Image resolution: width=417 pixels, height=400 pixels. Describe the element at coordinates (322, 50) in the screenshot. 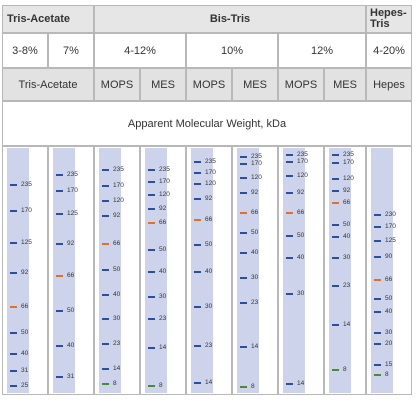

I see `percentage: 12%` at that location.